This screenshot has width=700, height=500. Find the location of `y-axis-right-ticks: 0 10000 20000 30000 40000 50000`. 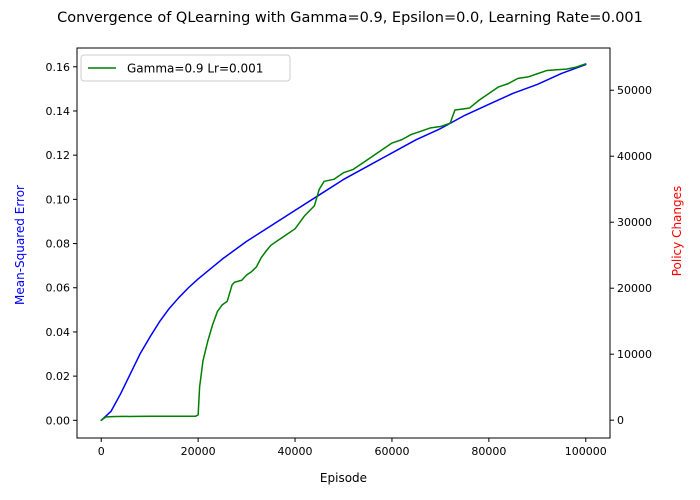

y-axis-right-ticks: 0 10000 20000 30000 40000 50000 is located at coordinates (631, 255).